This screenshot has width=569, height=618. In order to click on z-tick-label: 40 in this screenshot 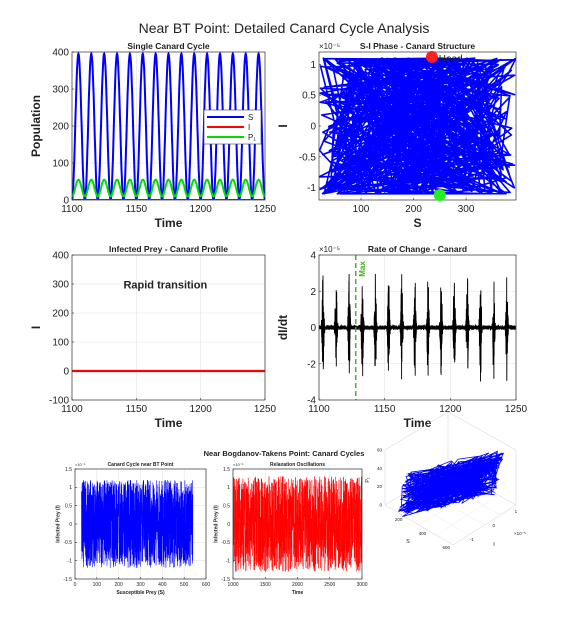, I will do `click(380, 468)`.